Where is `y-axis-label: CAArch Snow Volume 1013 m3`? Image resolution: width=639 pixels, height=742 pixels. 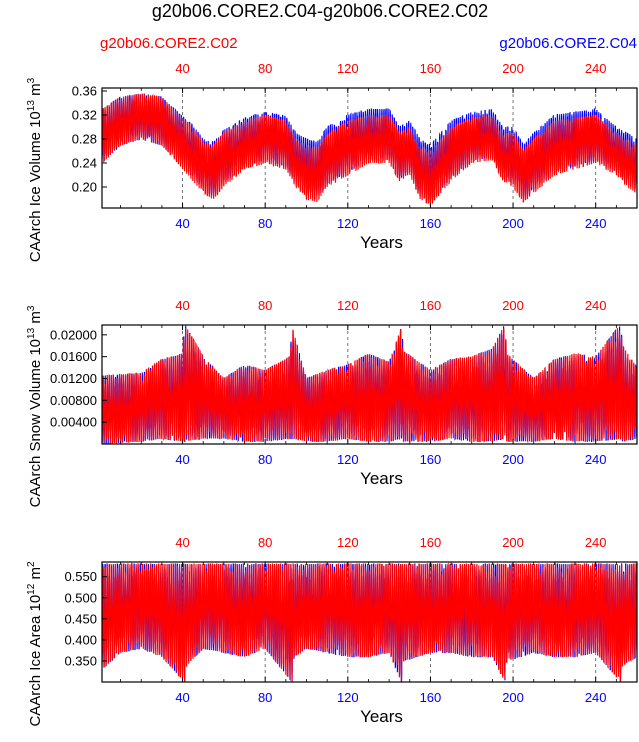 y-axis-label: CAArch Snow Volume 1013 m3 is located at coordinates (35, 406).